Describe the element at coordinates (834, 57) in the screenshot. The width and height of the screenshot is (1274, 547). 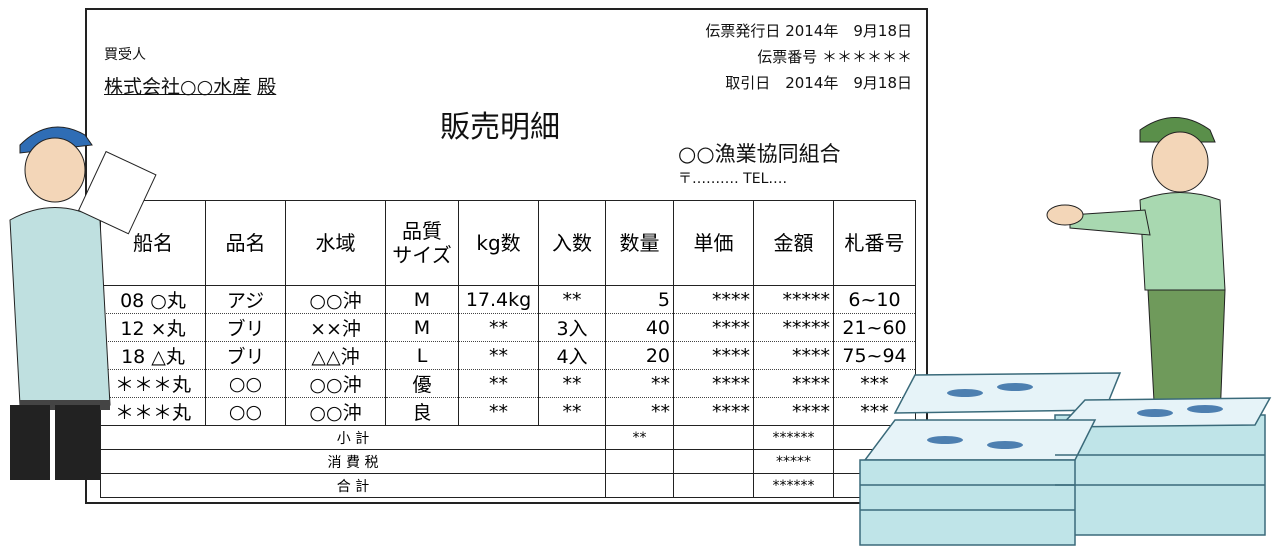
I see `slip-no: 伝票番号 ＊＊＊＊＊＊` at that location.